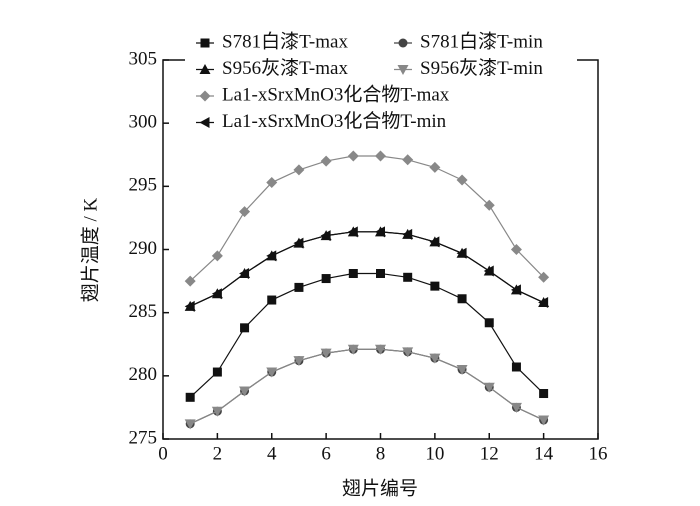 Image resolution: width=700 pixels, height=506 pixels. What do you see at coordinates (336, 94) in the screenshot?
I see `legend-label: La1-xSrxMnO3化合物T-max` at bounding box center [336, 94].